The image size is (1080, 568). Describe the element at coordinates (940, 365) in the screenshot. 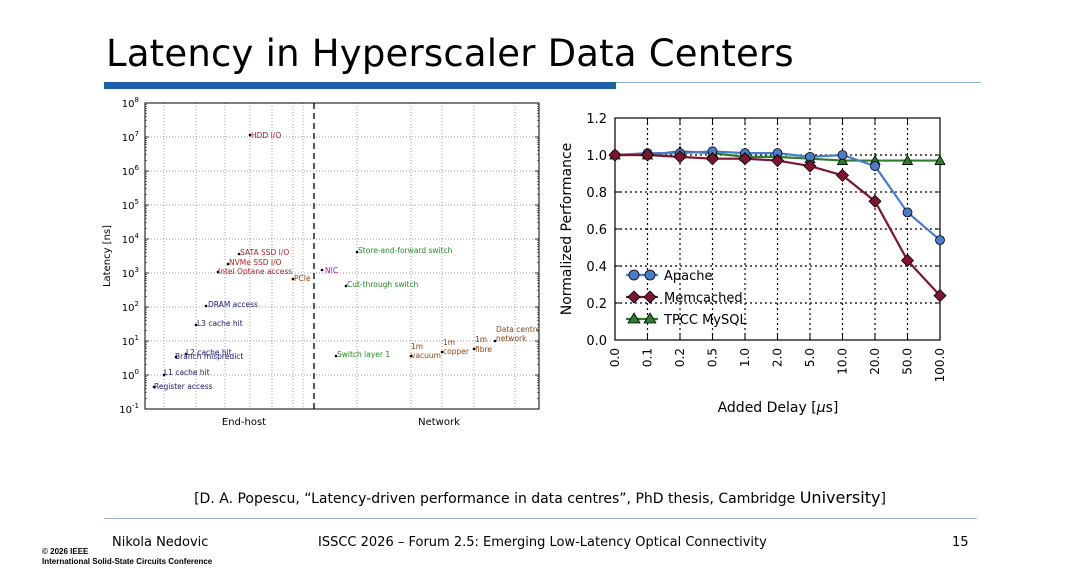

I see `perf-x-tick-label: 100.0` at that location.